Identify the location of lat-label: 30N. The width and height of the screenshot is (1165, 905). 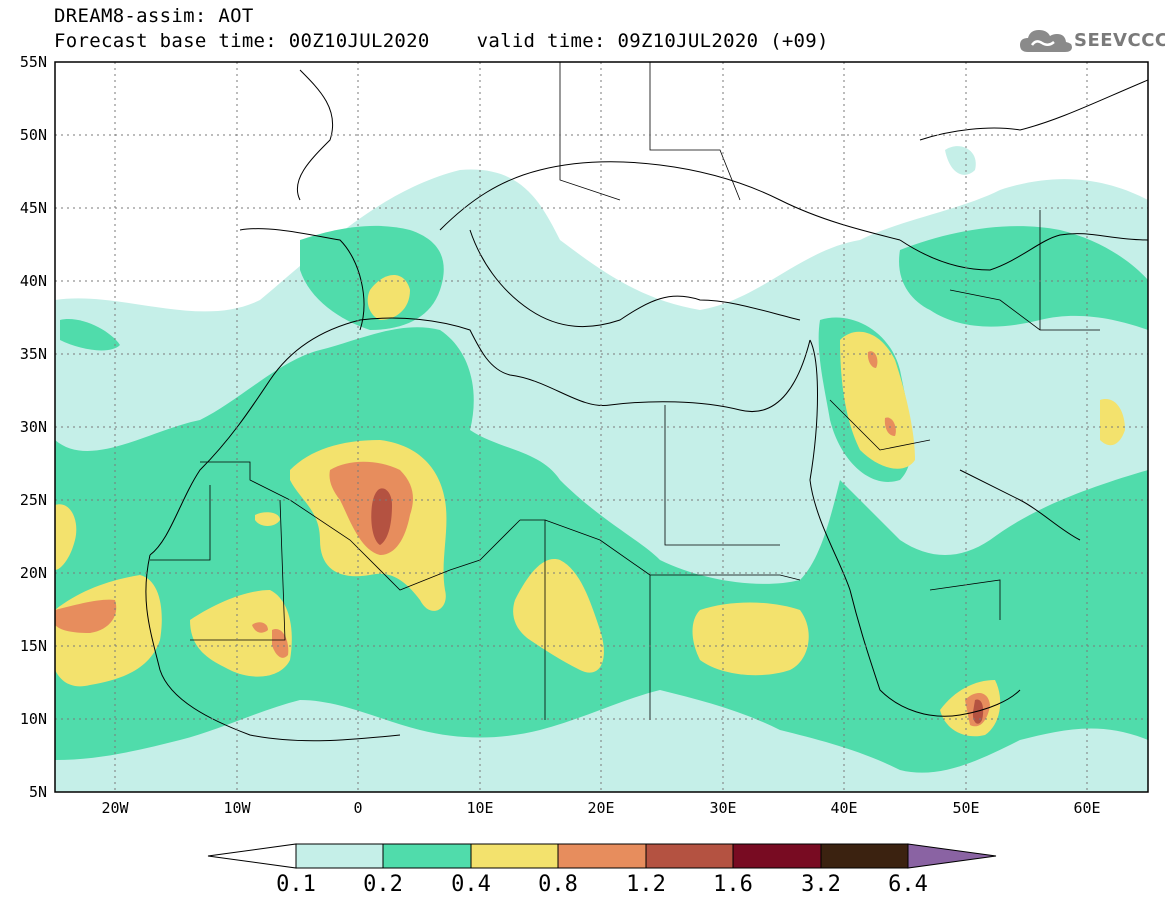
(33, 427).